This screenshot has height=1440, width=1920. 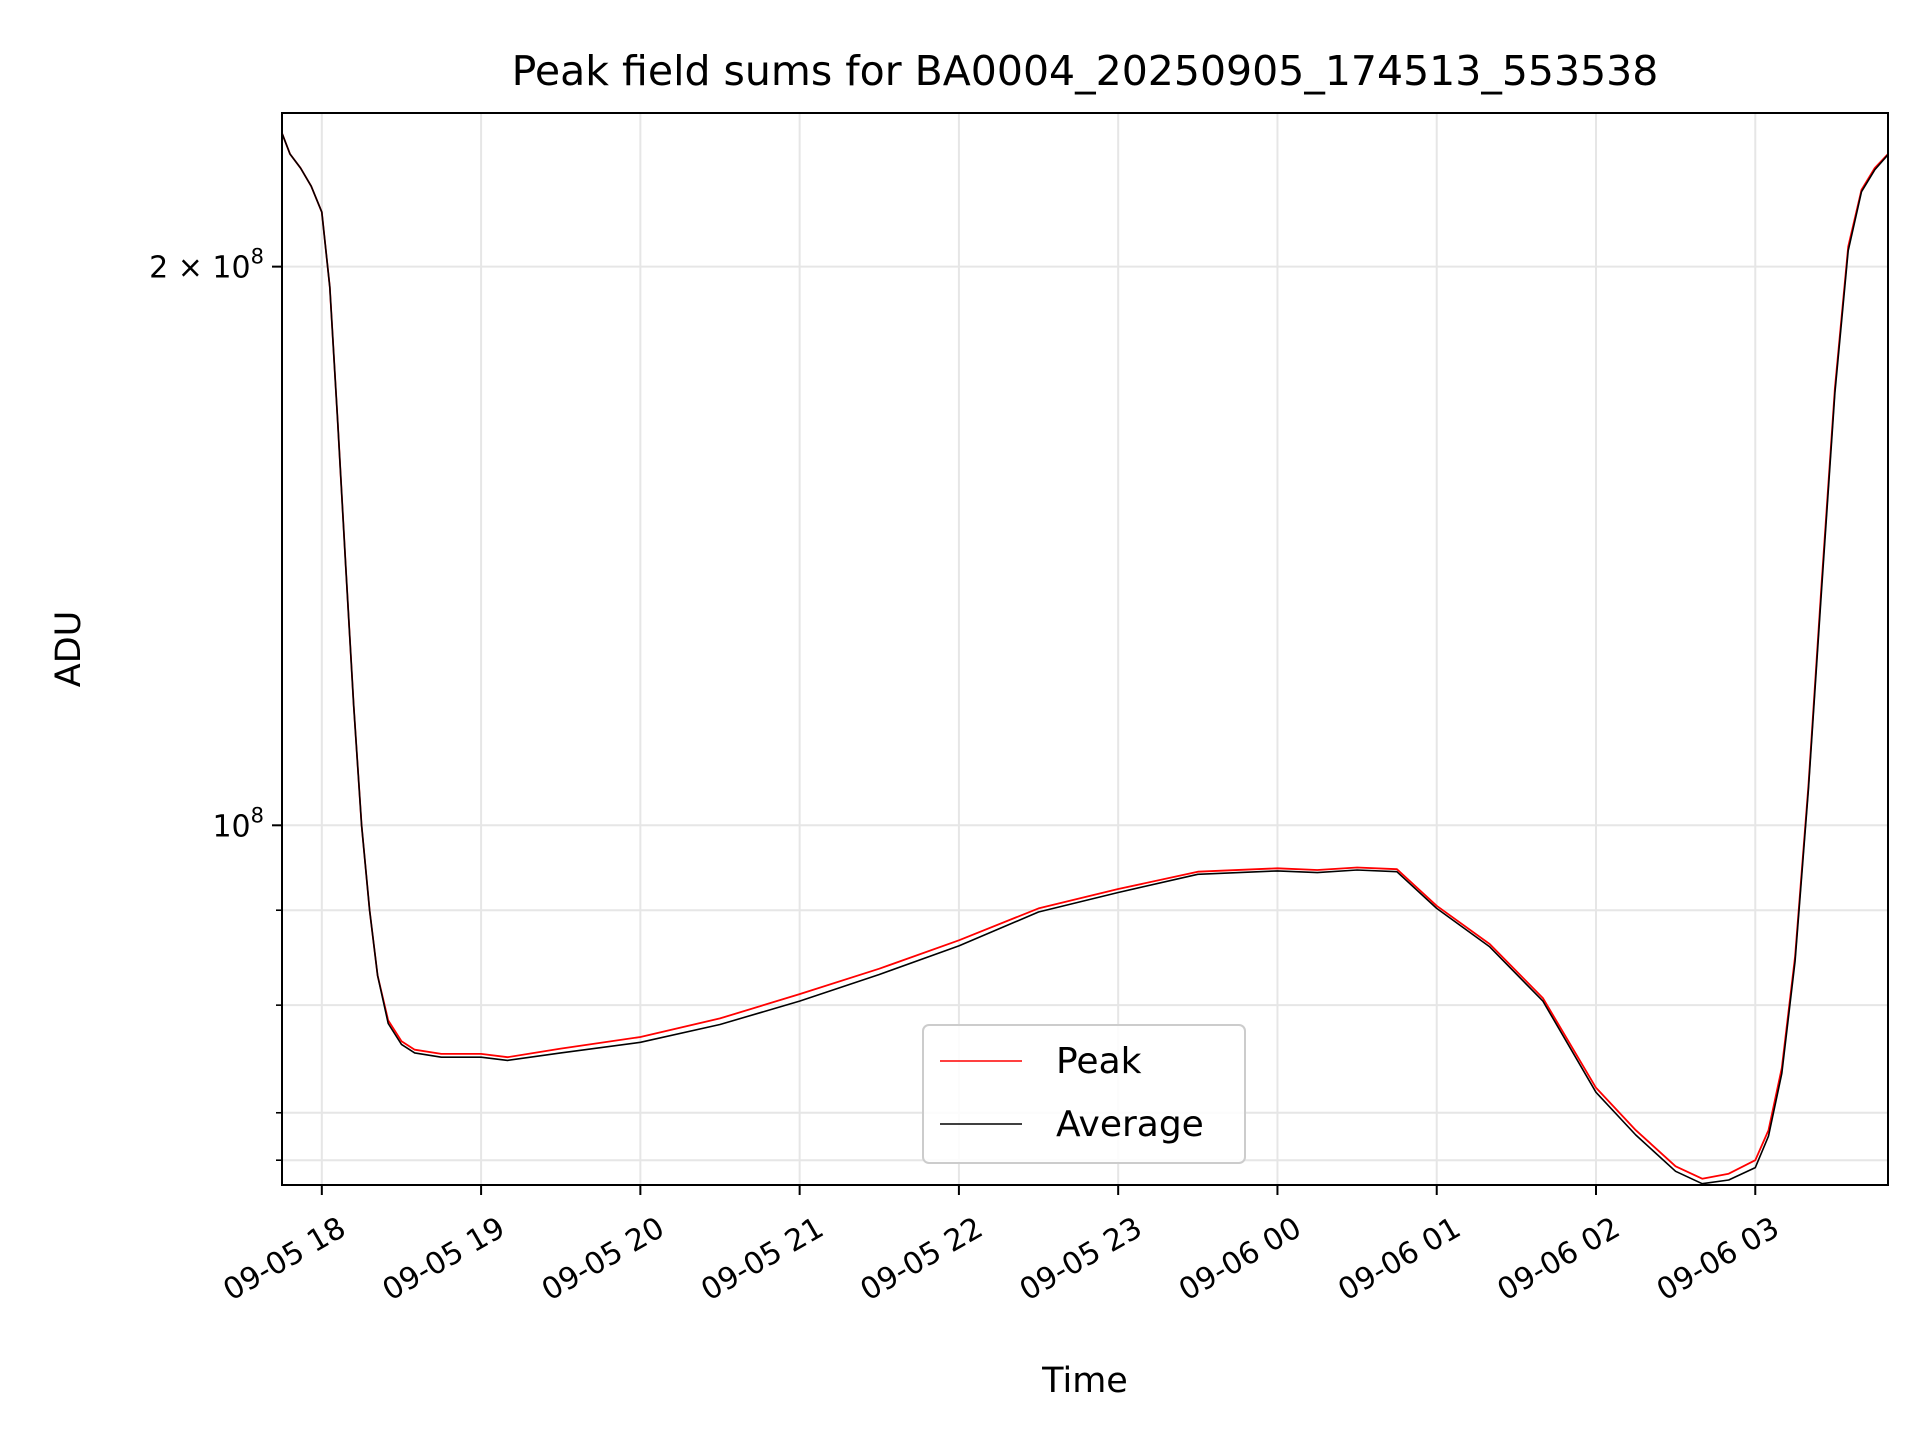 What do you see at coordinates (69, 649) in the screenshot?
I see `y-axis-label: ADU` at bounding box center [69, 649].